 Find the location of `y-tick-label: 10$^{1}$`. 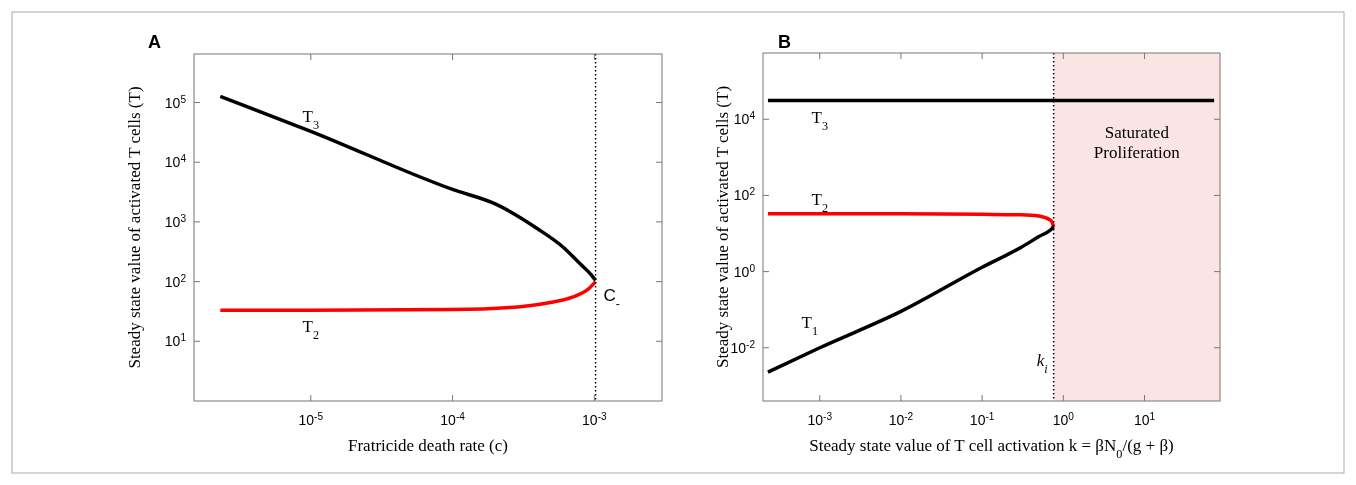

y-tick-label: 10$^{1}$ is located at coordinates (175, 340).